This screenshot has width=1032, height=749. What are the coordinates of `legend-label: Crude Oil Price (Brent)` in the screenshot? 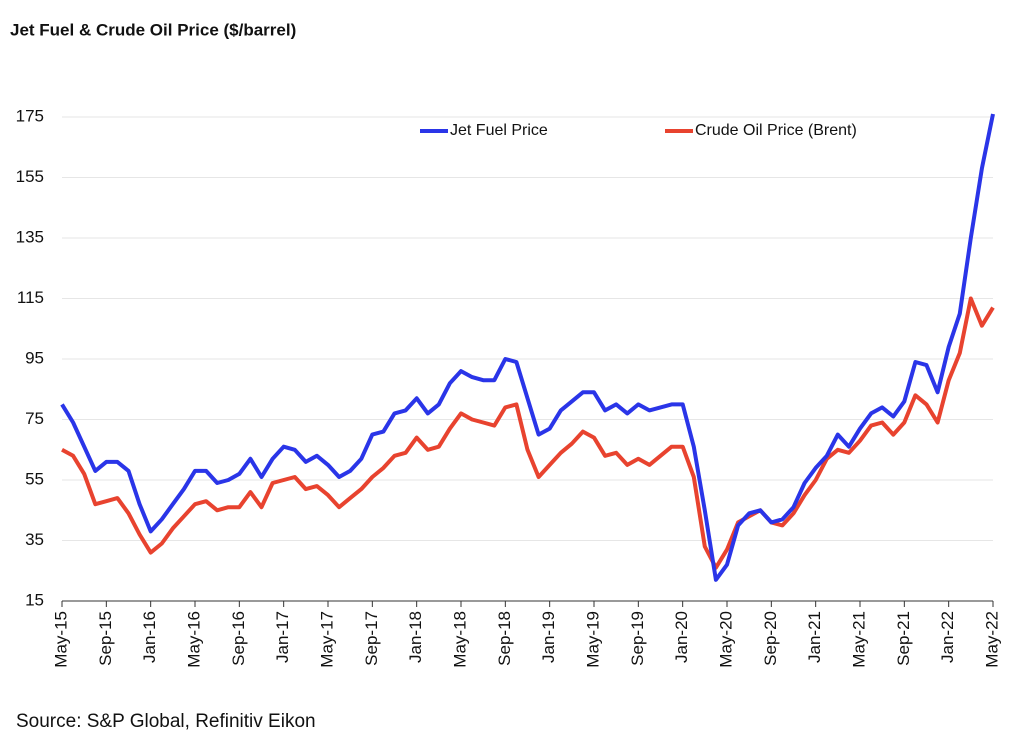 It's located at (776, 130).